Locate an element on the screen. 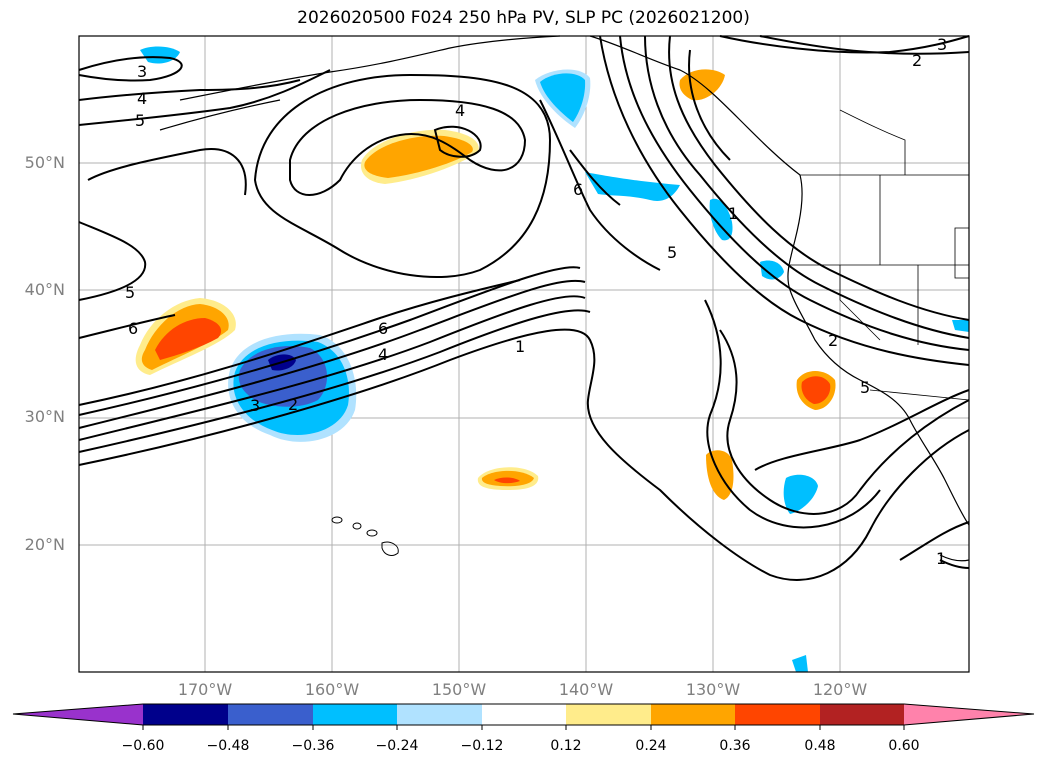  pv-negative-blob-elongated is located at coordinates (632, 186).